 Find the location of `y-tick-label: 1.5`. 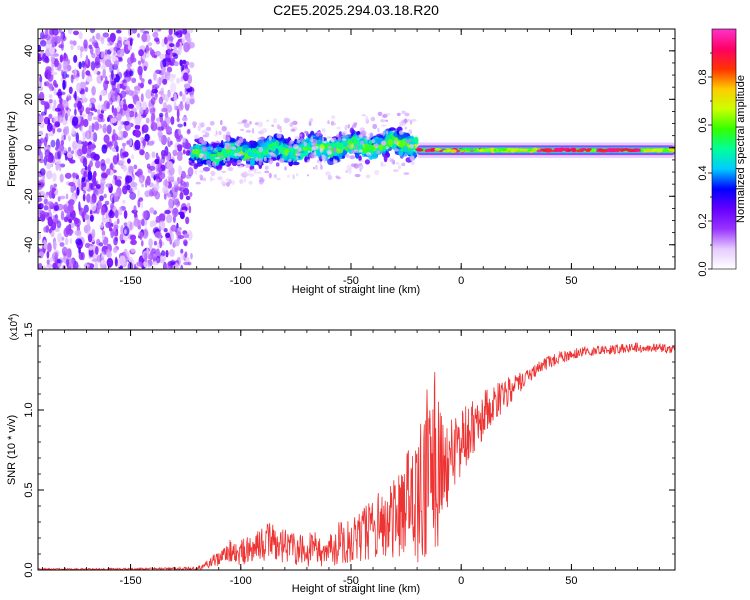

y-tick-label: 1.5 is located at coordinates (29, 329).